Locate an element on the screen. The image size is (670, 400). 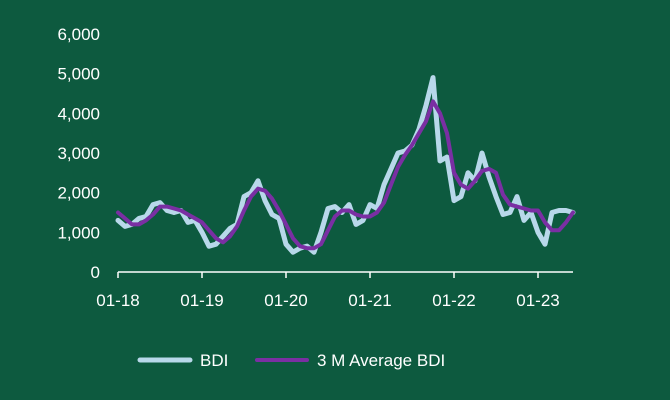
x-tick-label: 01-22 is located at coordinates (453, 300).